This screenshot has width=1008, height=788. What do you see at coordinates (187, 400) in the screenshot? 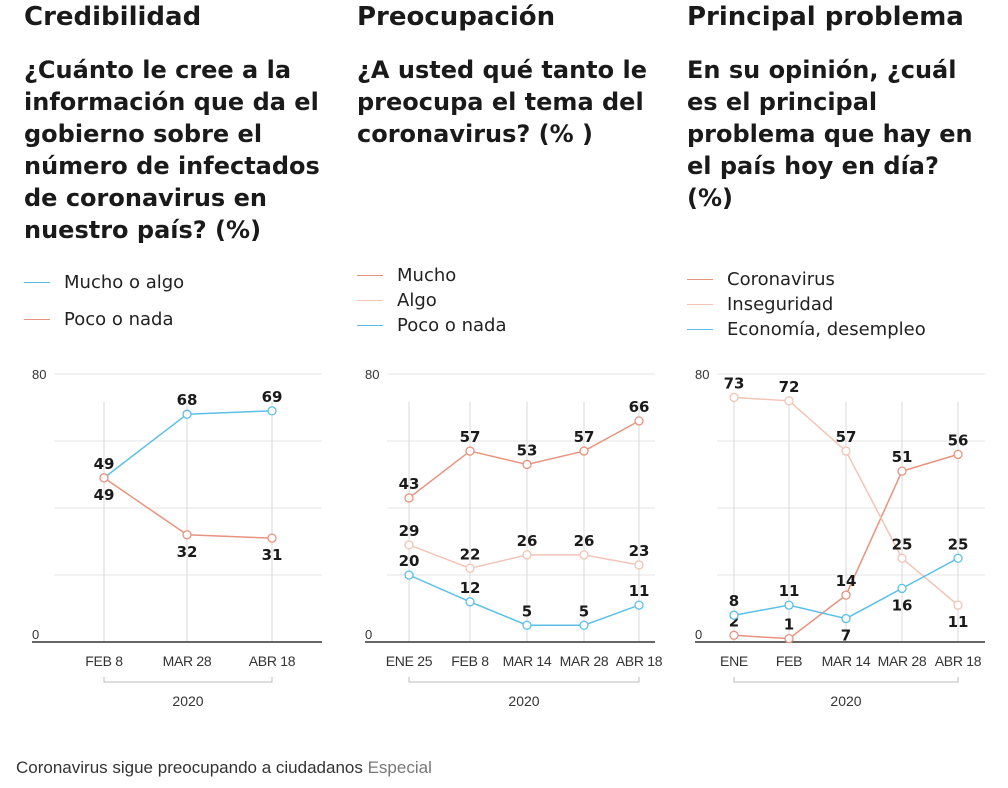
I see `data-label: 68` at bounding box center [187, 400].